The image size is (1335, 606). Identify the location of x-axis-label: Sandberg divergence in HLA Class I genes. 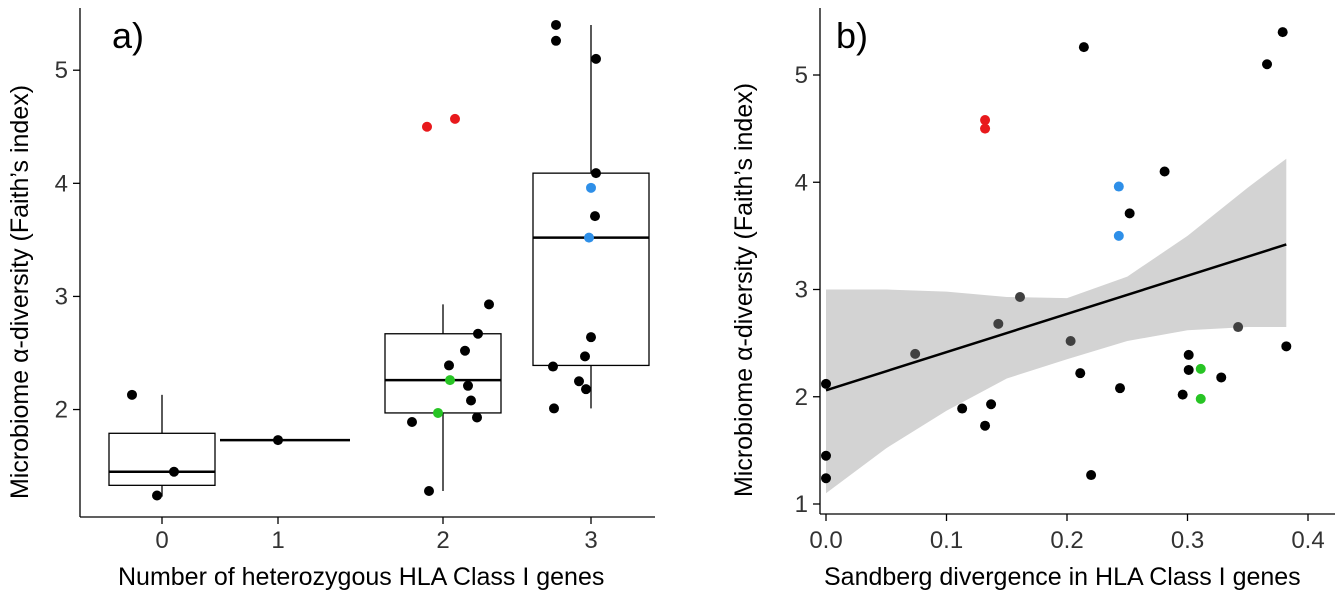
(1062, 577).